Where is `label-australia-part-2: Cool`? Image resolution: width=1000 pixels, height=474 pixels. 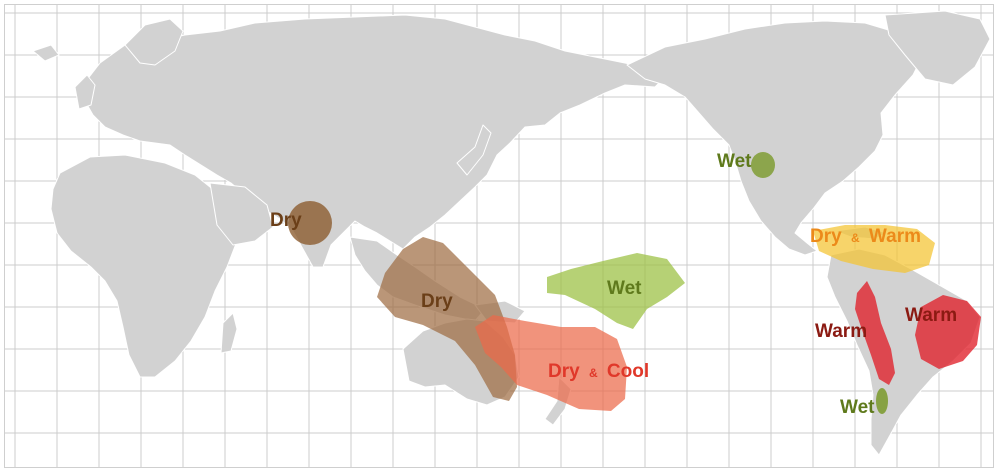
label-australia-part-2: Cool is located at coordinates (628, 371).